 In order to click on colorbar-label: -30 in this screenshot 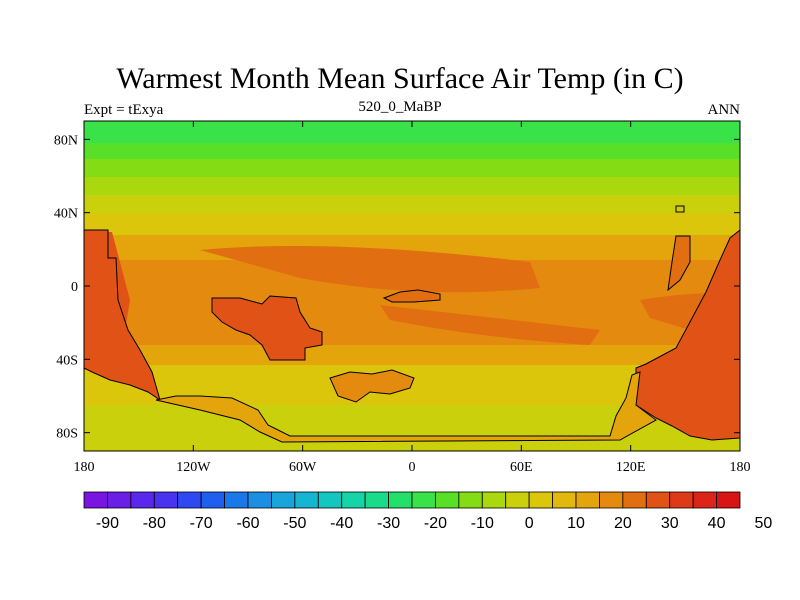, I will do `click(388, 523)`.